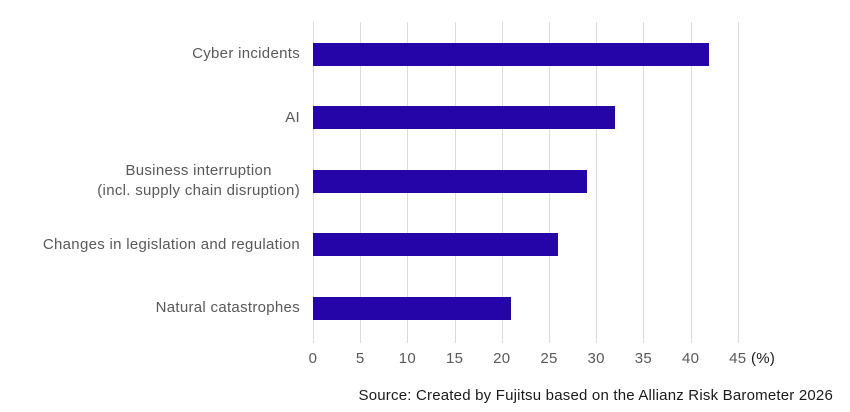  What do you see at coordinates (643, 358) in the screenshot?
I see `x-tick-label: 35` at bounding box center [643, 358].